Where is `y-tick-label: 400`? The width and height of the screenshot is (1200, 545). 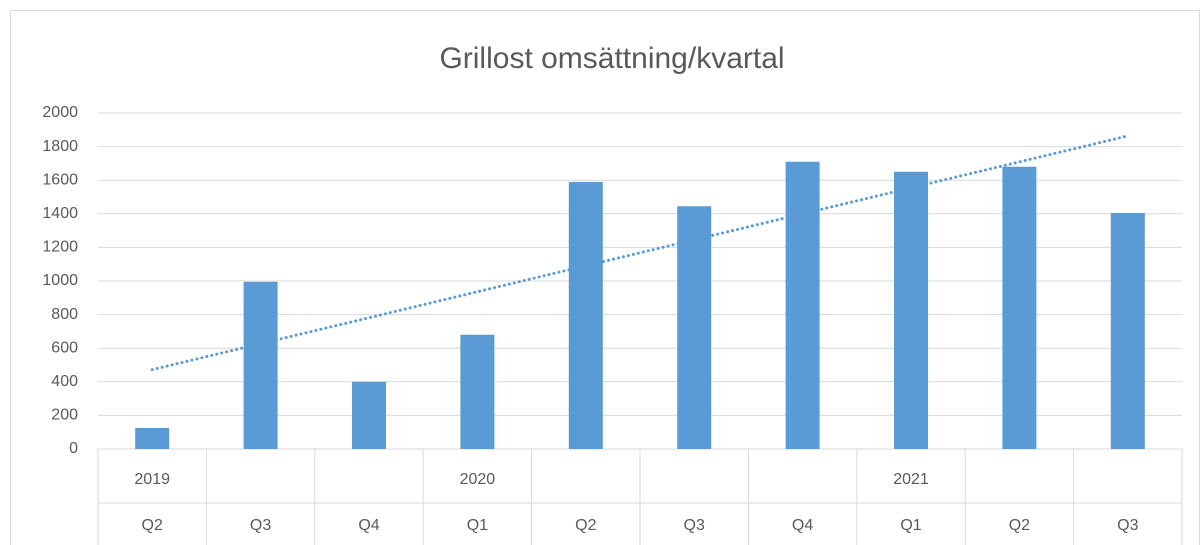 y-tick-label: 400 is located at coordinates (64, 381).